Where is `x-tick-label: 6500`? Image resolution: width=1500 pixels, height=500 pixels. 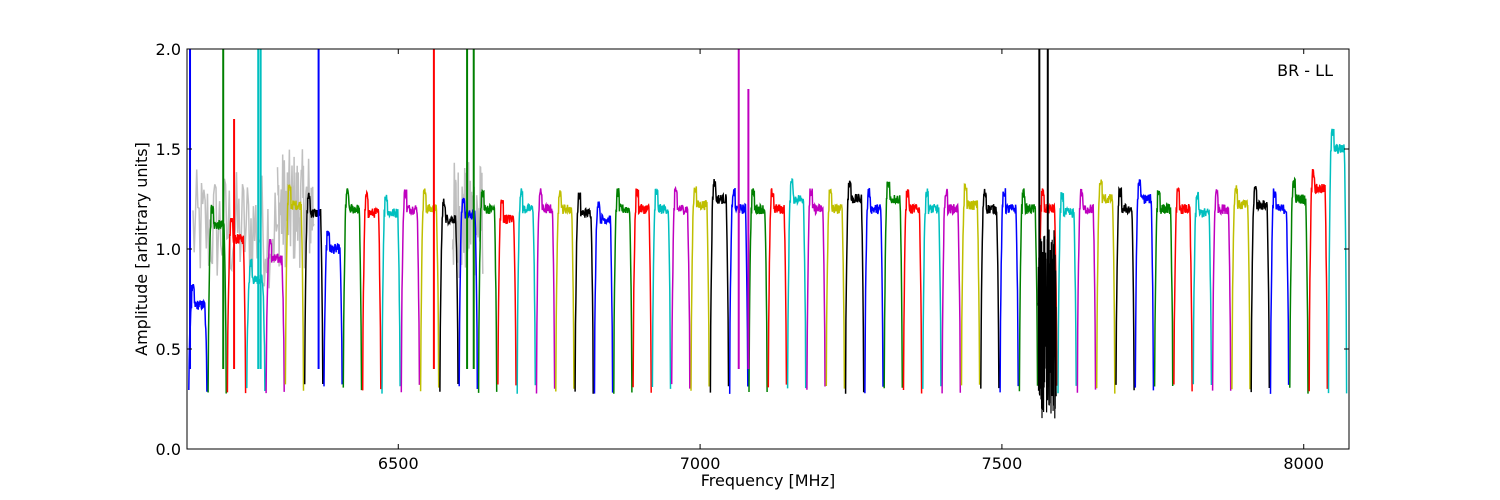
x-tick-label: 6500 is located at coordinates (398, 463).